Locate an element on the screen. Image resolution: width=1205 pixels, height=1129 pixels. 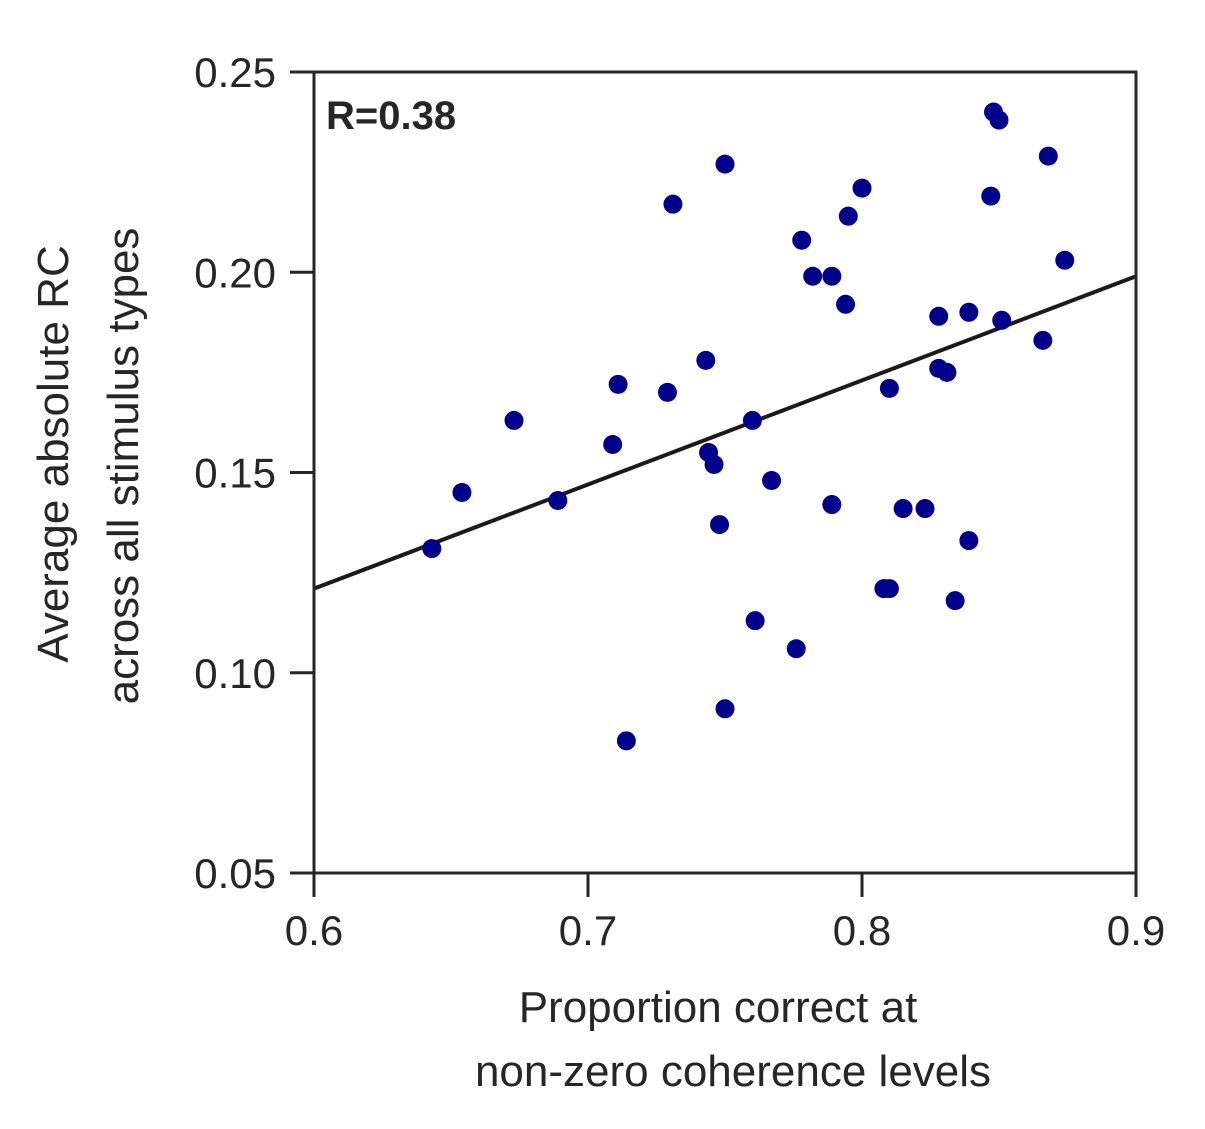
y-axis-label-line2: across all stimulus types is located at coordinates (123, 466).